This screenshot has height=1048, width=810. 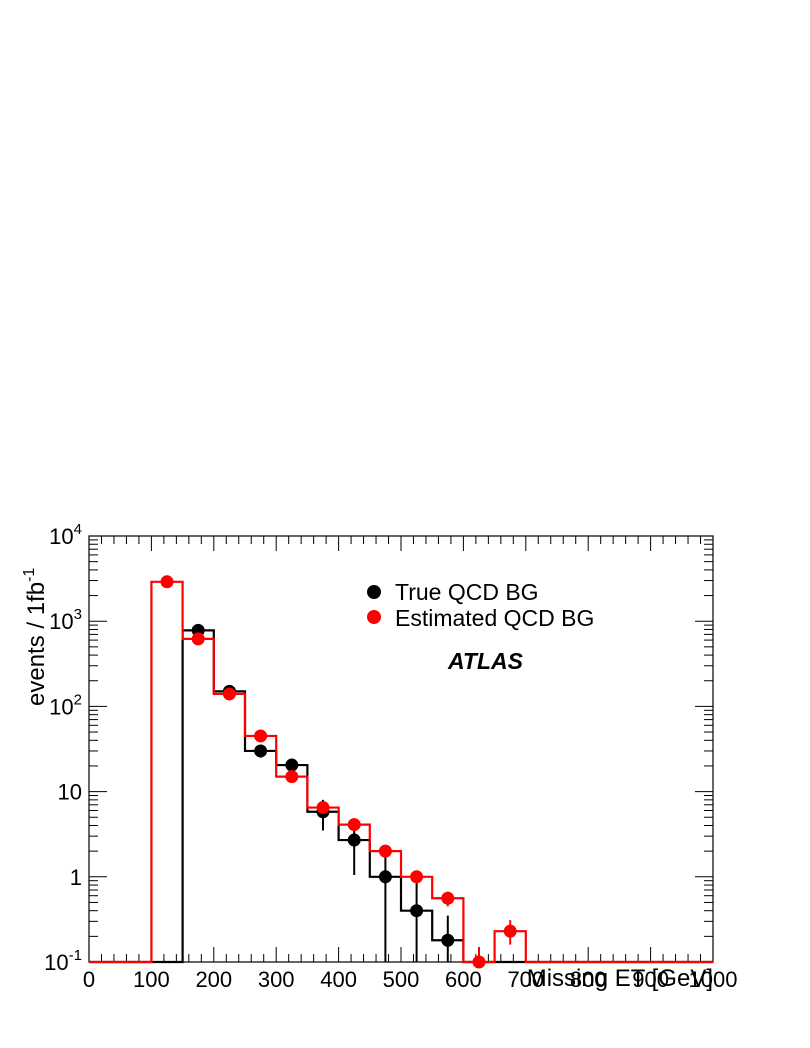 What do you see at coordinates (36, 644) in the screenshot?
I see `y-axis-title-main: events / 1fb` at bounding box center [36, 644].